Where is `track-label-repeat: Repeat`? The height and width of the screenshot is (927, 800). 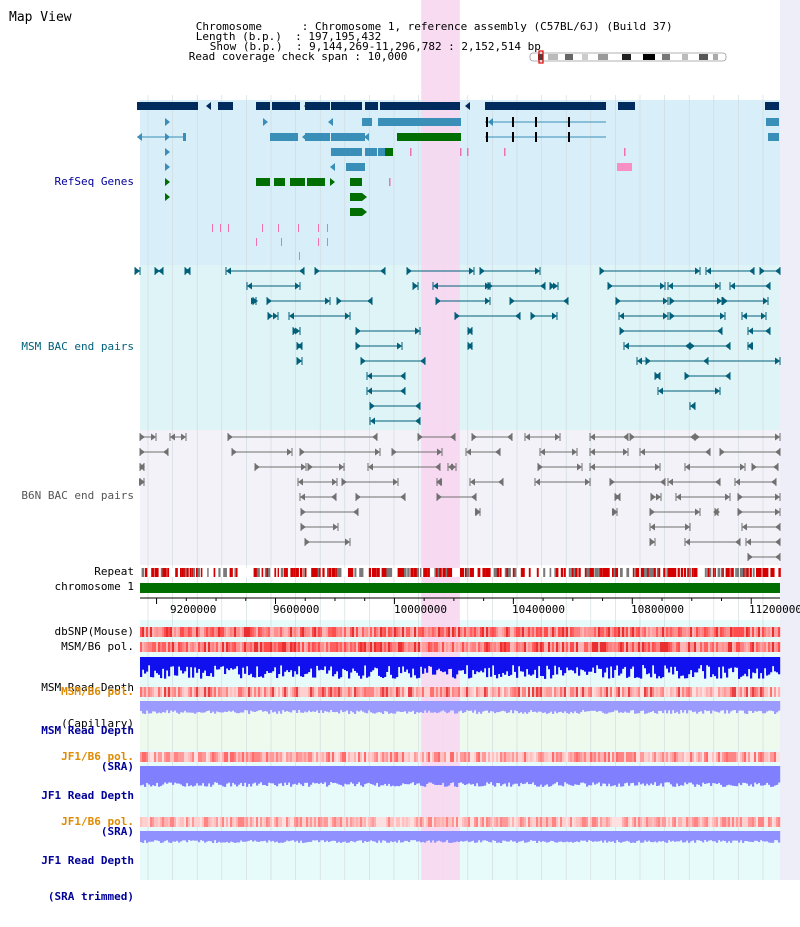
track-label-repeat: Repeat is located at coordinates (114, 571).